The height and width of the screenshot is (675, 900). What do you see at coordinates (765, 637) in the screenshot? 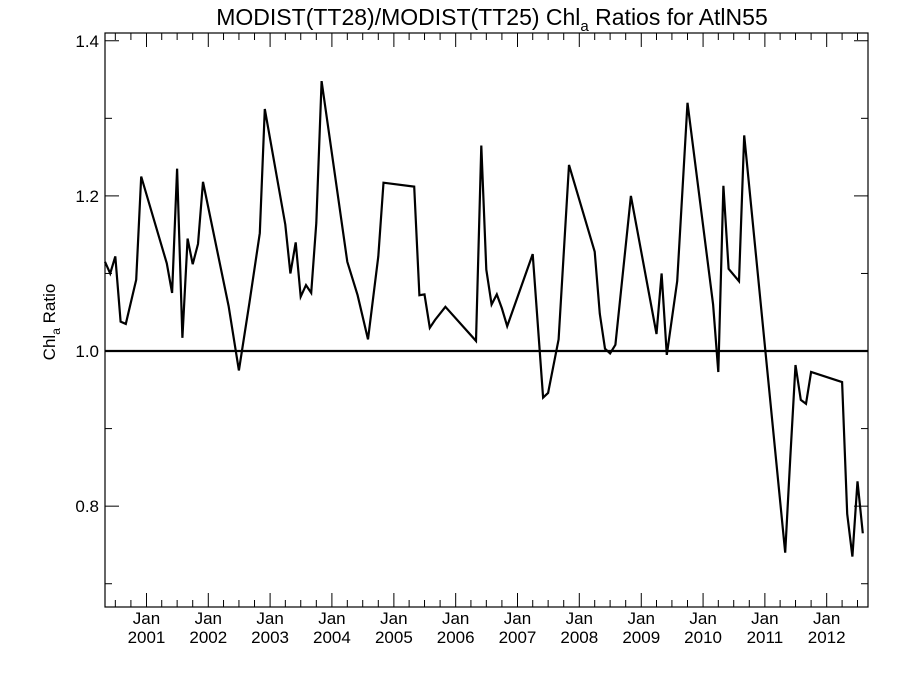
I see `x-tick-label-year: 2011` at bounding box center [765, 637].